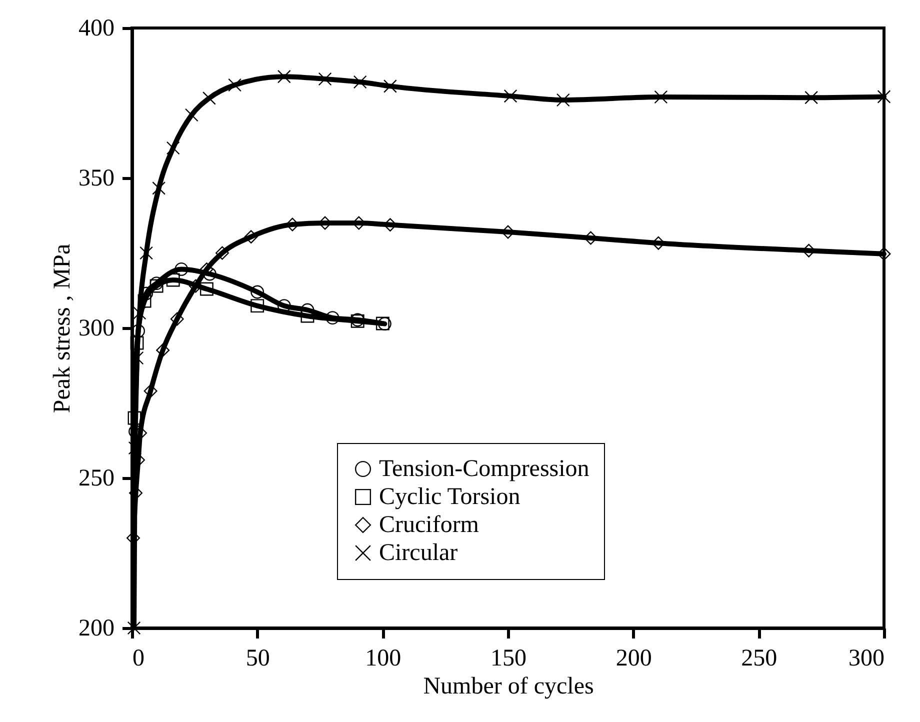 This screenshot has width=920, height=722. I want to click on x-tick-label: 200, so click(634, 659).